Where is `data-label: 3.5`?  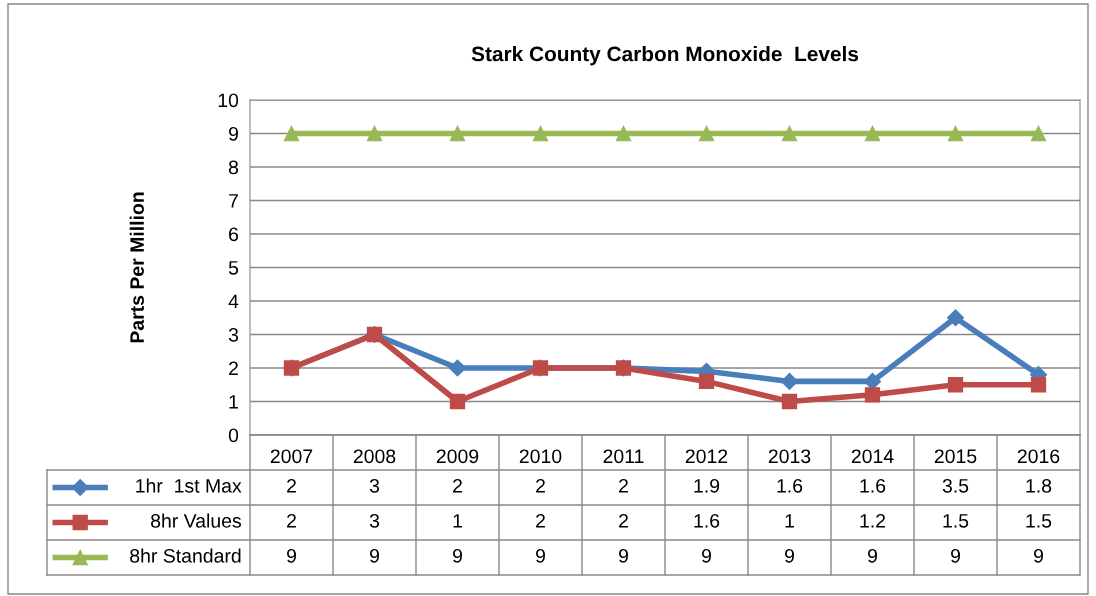 data-label: 3.5 is located at coordinates (955, 485).